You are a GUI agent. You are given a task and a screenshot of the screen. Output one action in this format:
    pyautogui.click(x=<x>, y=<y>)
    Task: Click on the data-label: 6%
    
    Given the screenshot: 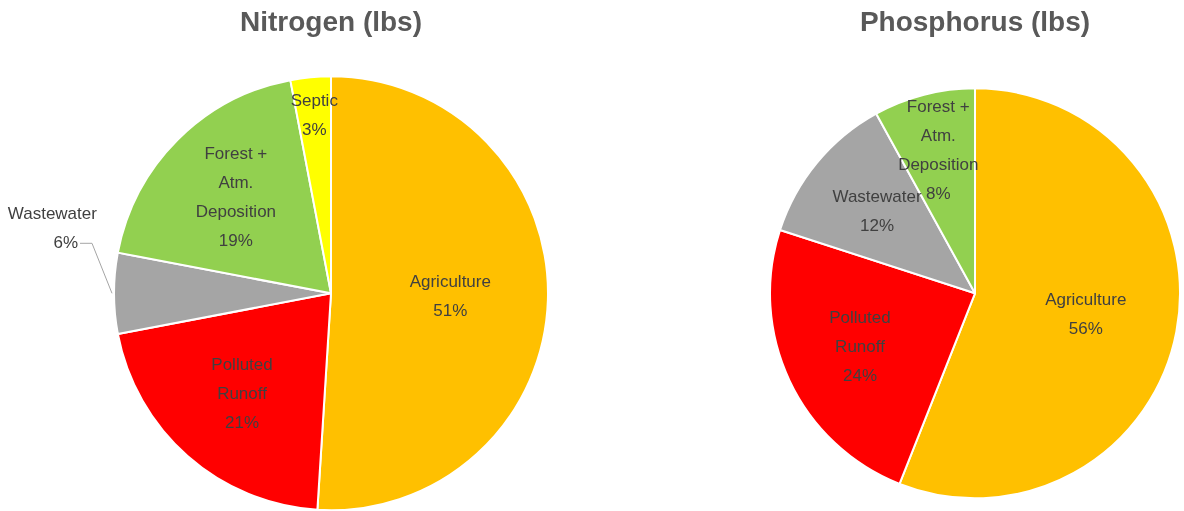 What is the action you would take?
    pyautogui.click(x=65, y=242)
    